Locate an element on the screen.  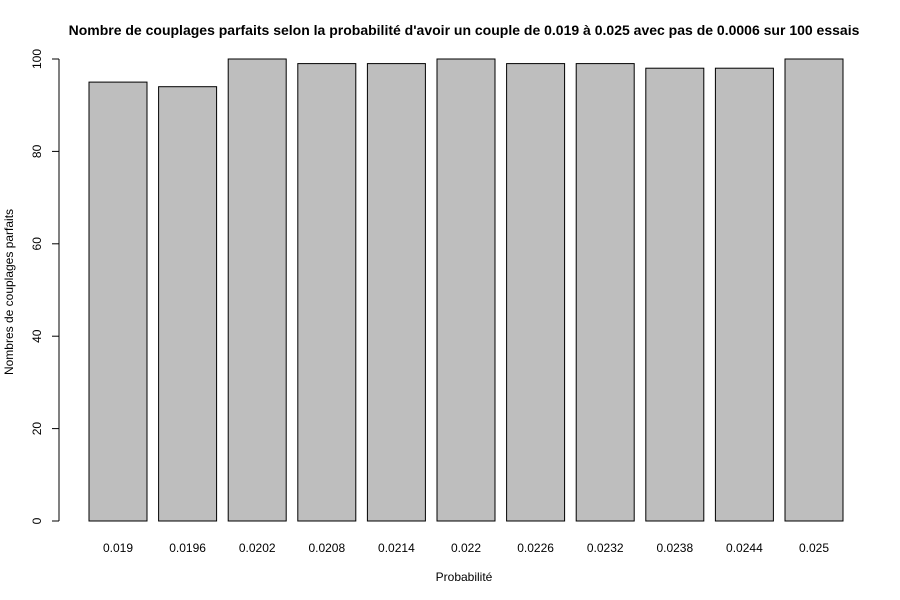
x-tick-label: 0.0232 is located at coordinates (605, 548).